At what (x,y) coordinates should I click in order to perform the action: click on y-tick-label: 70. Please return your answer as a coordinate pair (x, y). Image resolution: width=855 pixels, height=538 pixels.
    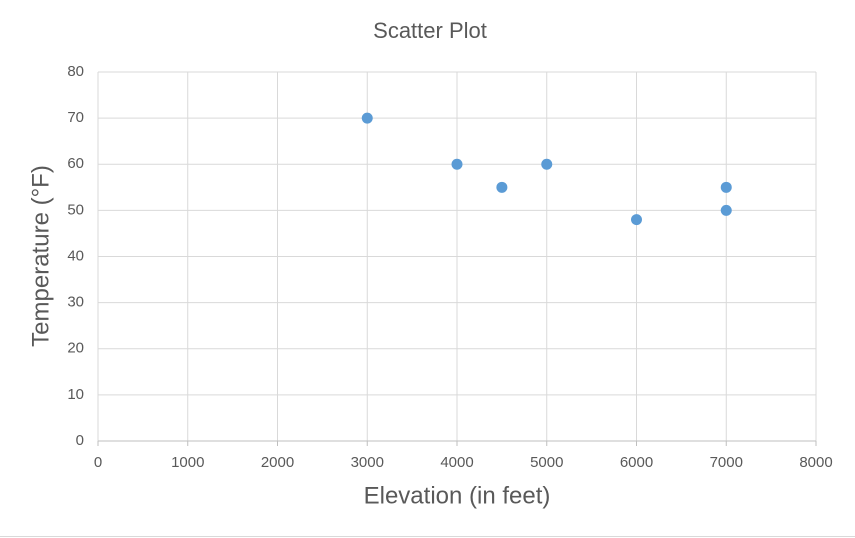
    Looking at the image, I should click on (75, 117).